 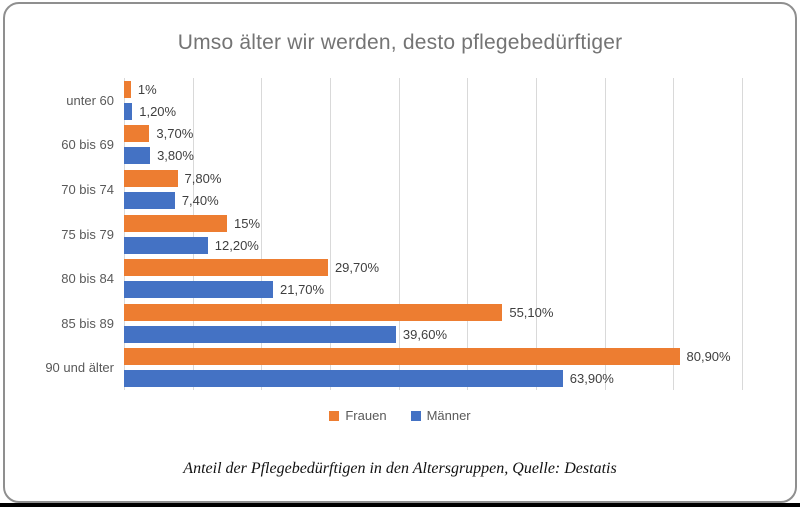 What do you see at coordinates (433, 100) in the screenshot?
I see `group-unter-60: 1% 1,20%` at bounding box center [433, 100].